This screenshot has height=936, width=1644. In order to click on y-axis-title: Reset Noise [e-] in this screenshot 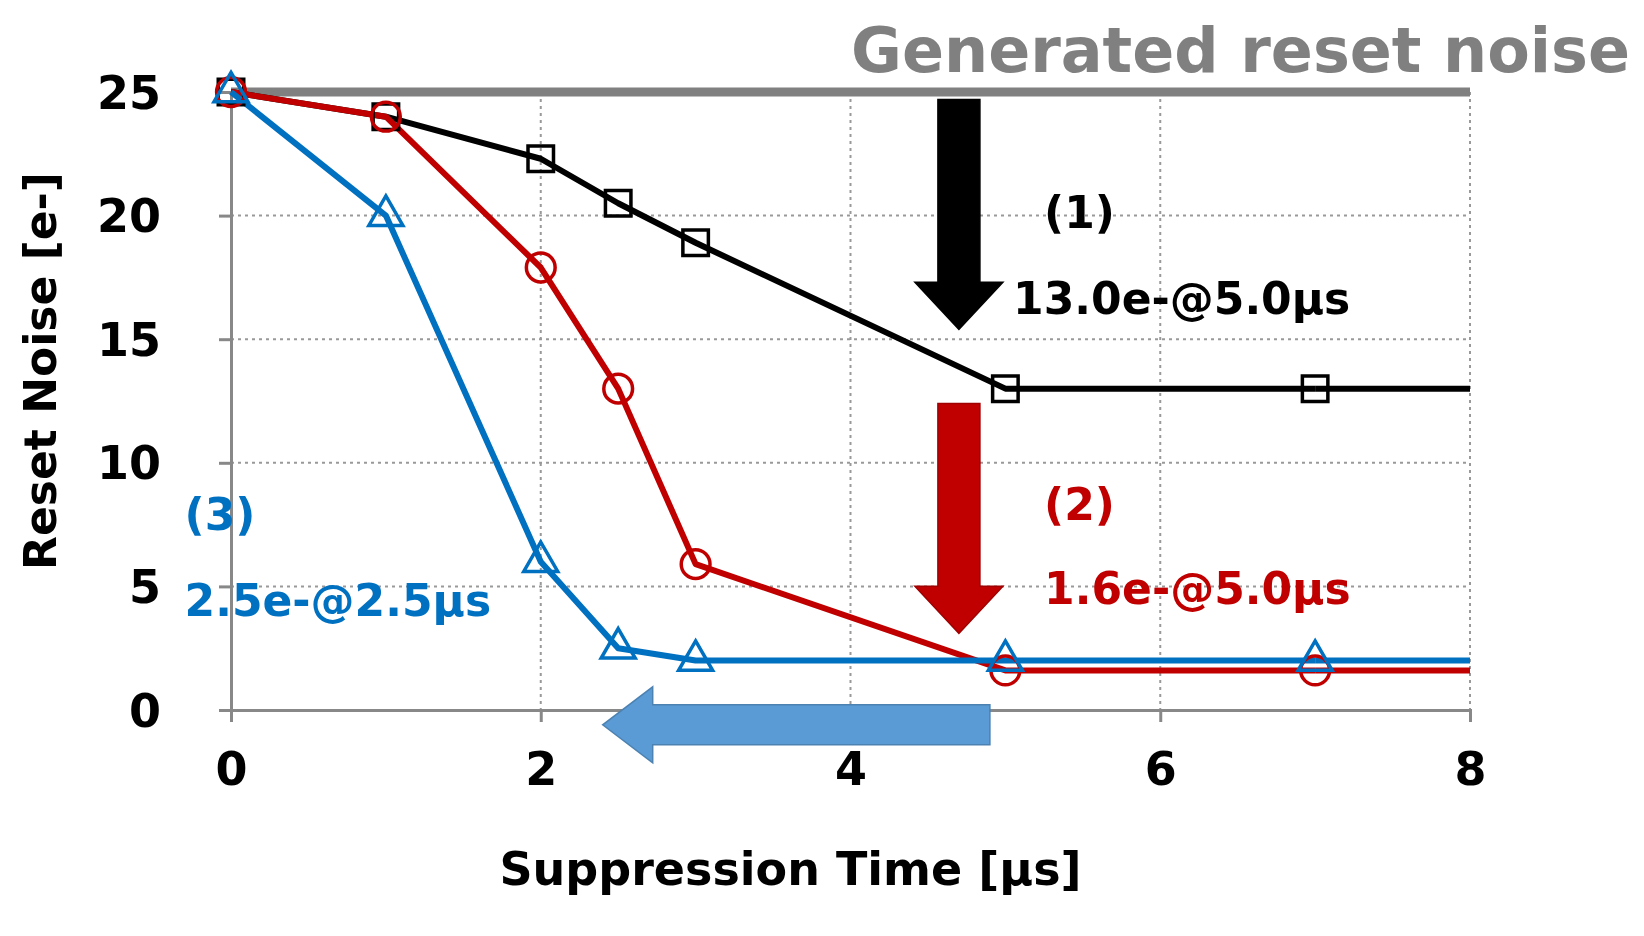, I will do `click(40, 371)`.